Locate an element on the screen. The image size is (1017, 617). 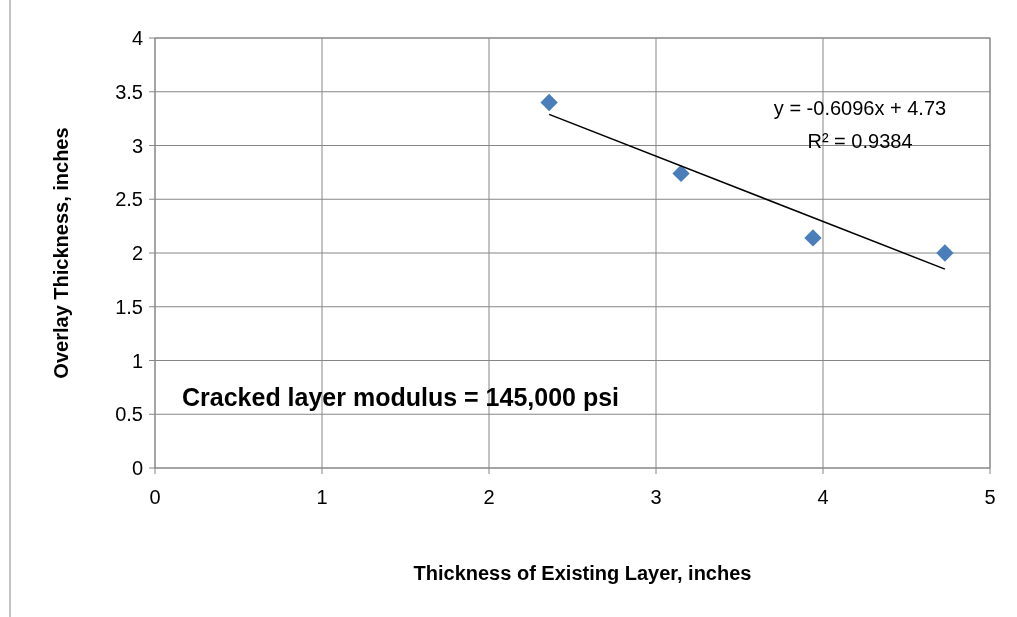
y-axis-title: Overlay Thickness, inches is located at coordinates (61, 253).